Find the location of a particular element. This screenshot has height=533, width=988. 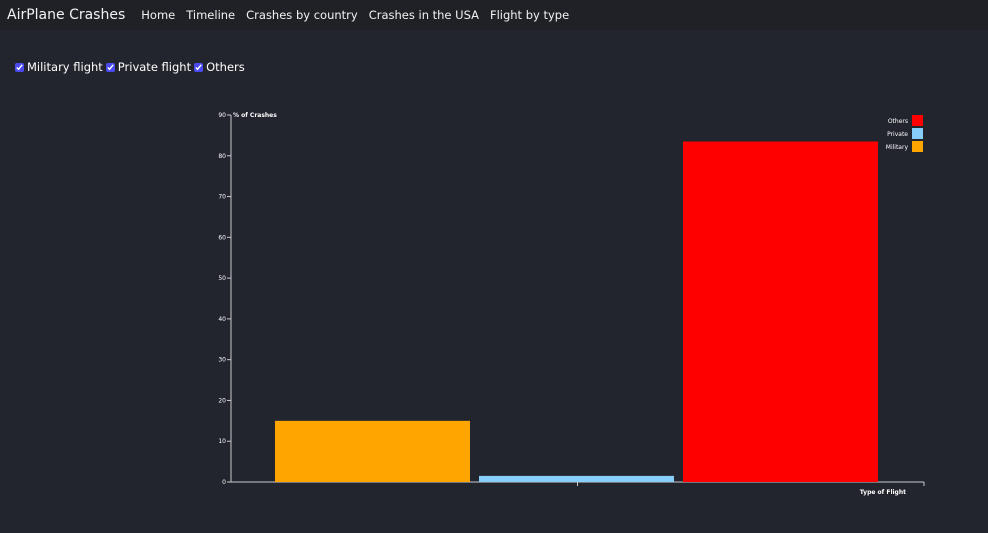

others-label: Others is located at coordinates (225, 67).